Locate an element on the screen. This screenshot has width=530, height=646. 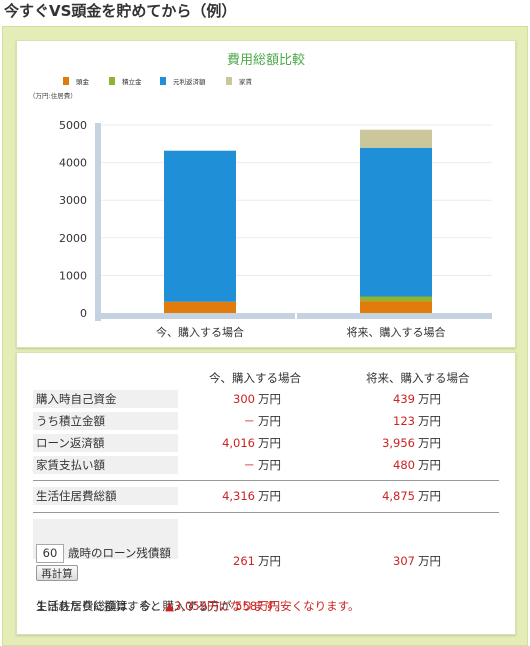
balance-label: 歳時のローン残債額 is located at coordinates (119, 553).